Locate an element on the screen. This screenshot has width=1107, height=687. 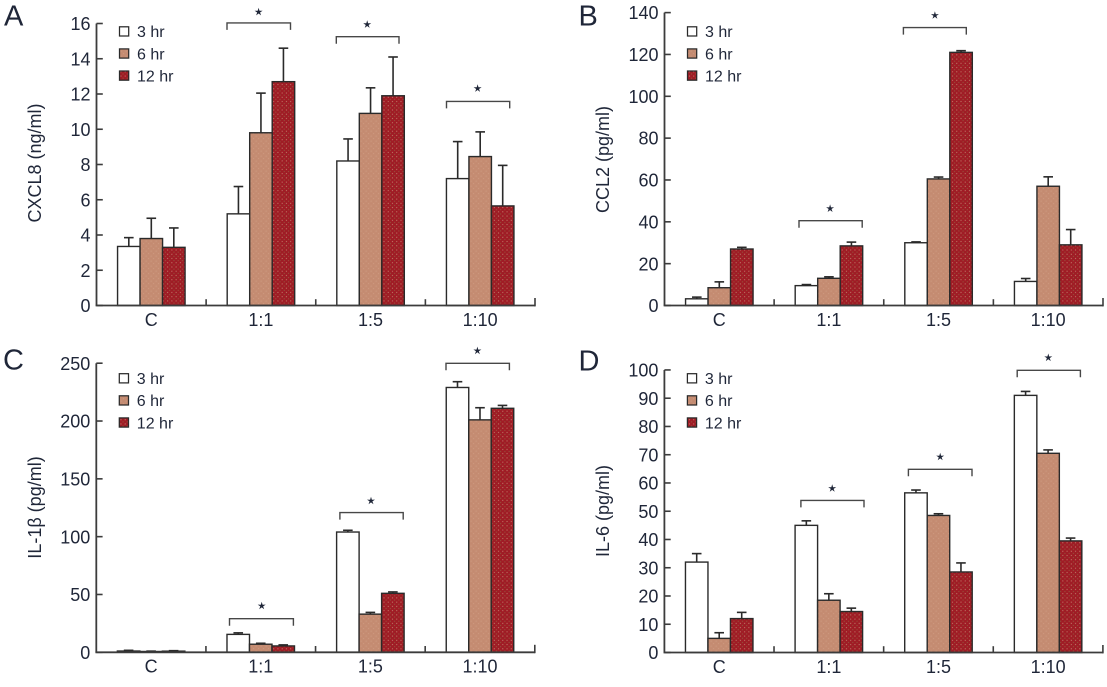
svg-text: IL-1β (pg/ml) is located at coordinates (35, 507).